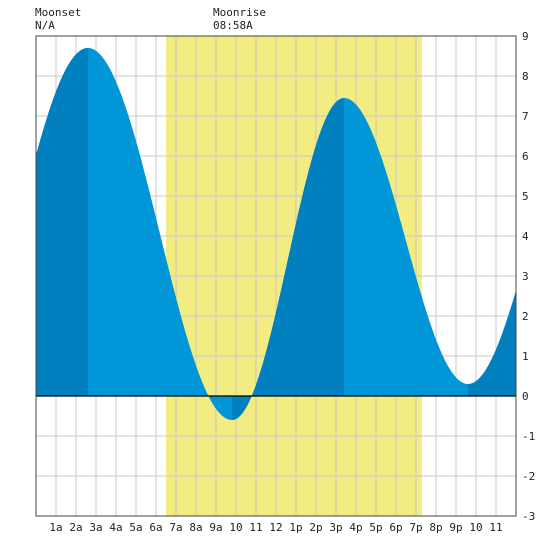  What do you see at coordinates (135, 527) in the screenshot?
I see `x-tick-label: 5a` at bounding box center [135, 527].